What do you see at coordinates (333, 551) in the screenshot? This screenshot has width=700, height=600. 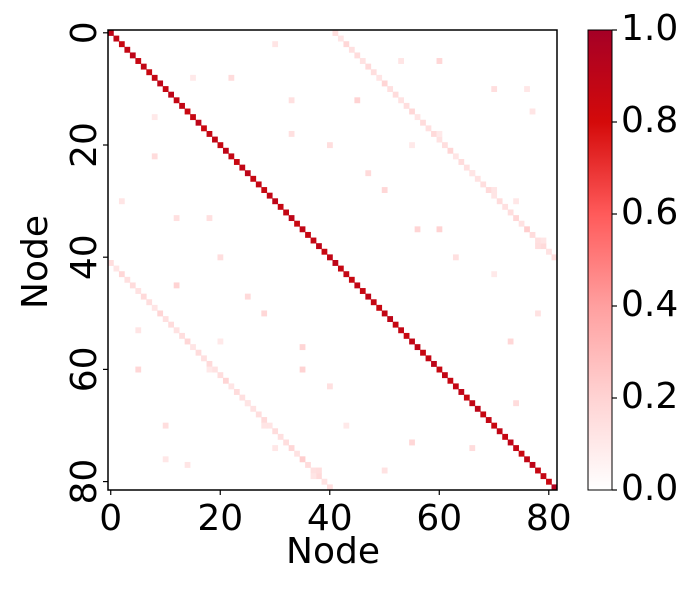 I see `x-axis-label: Node` at bounding box center [333, 551].